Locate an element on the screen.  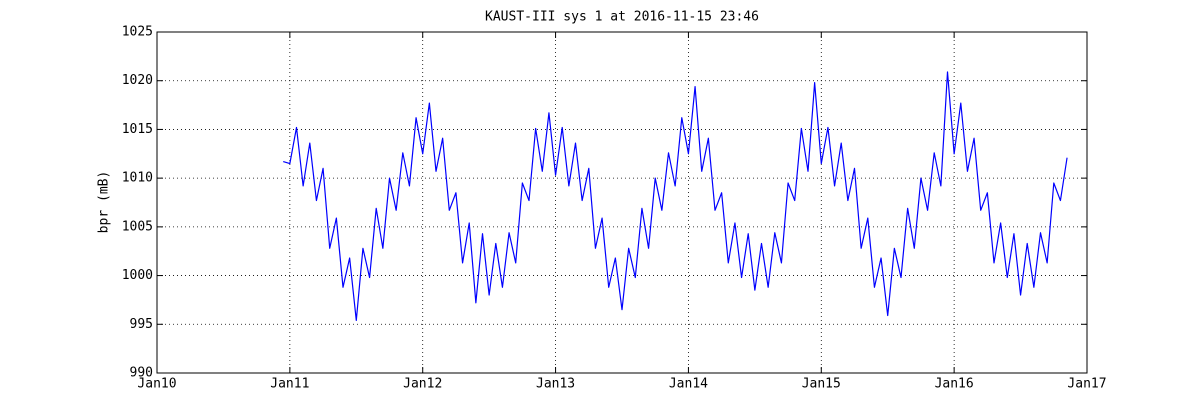
y-tick-label: 1000 is located at coordinates (137, 275).